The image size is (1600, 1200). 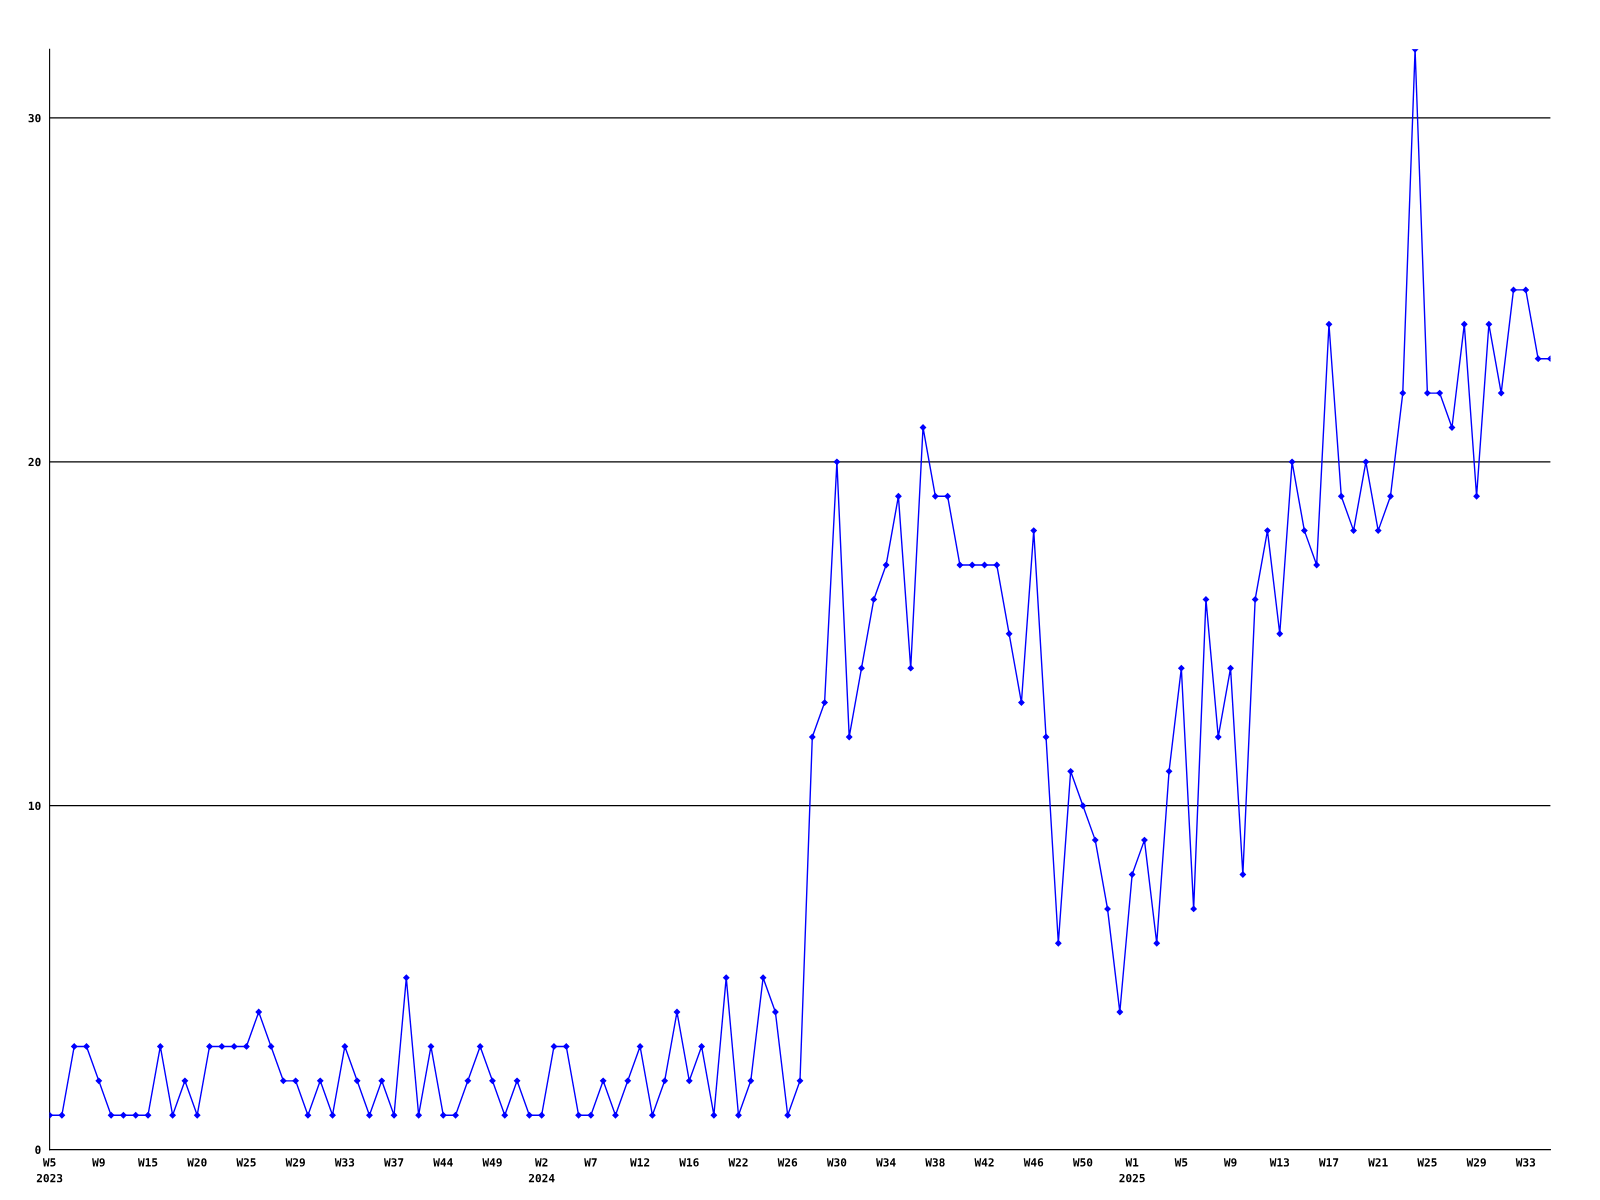 I want to click on x-tick-label: W16, so click(x=689, y=1162).